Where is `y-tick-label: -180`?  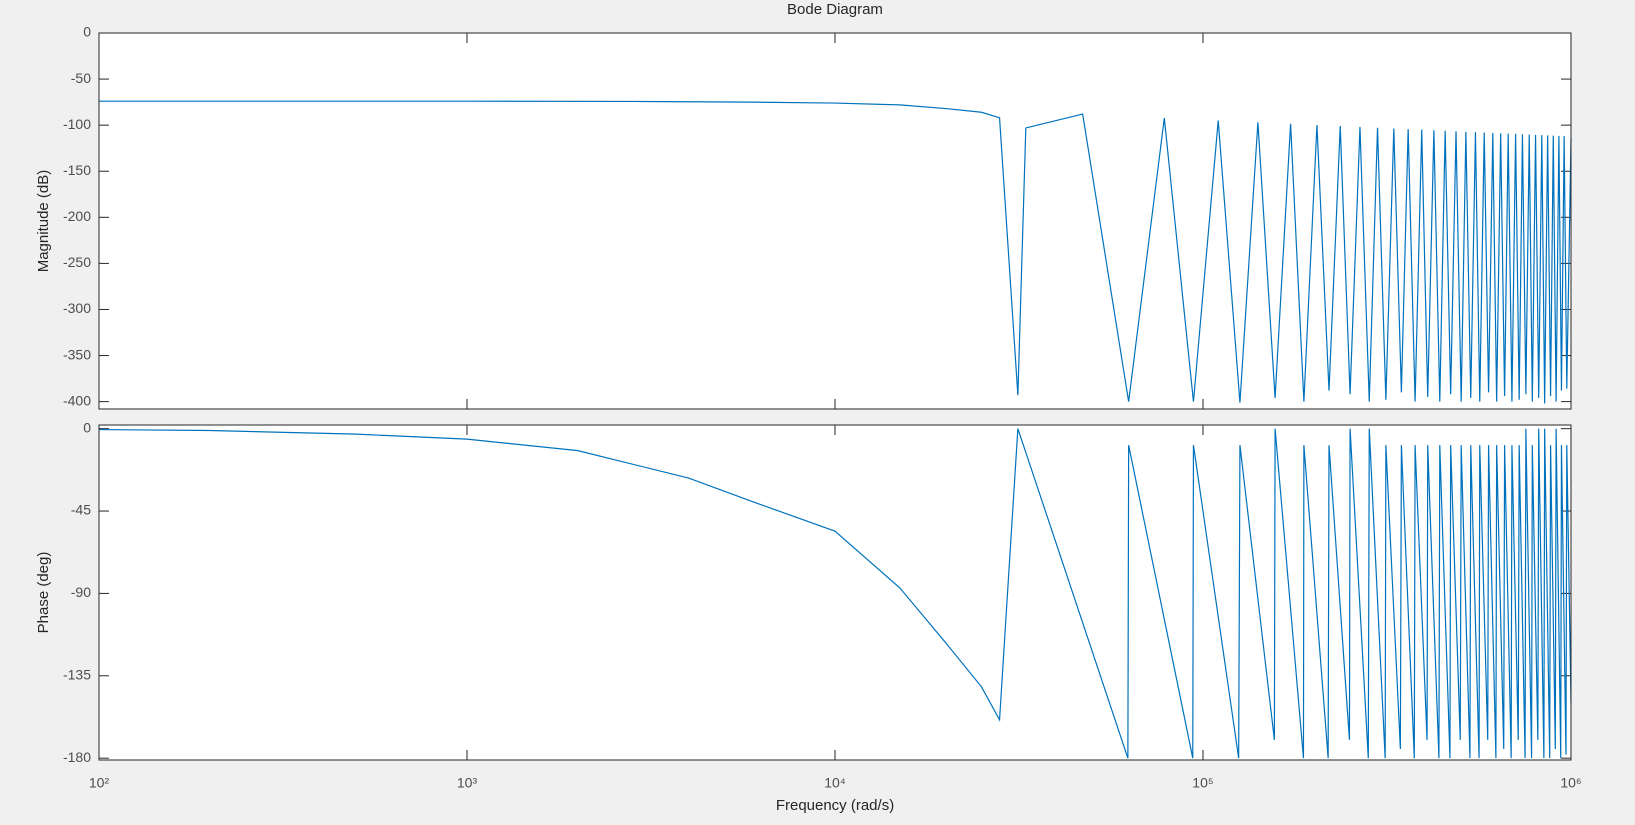
y-tick-label: -180 is located at coordinates (77, 757).